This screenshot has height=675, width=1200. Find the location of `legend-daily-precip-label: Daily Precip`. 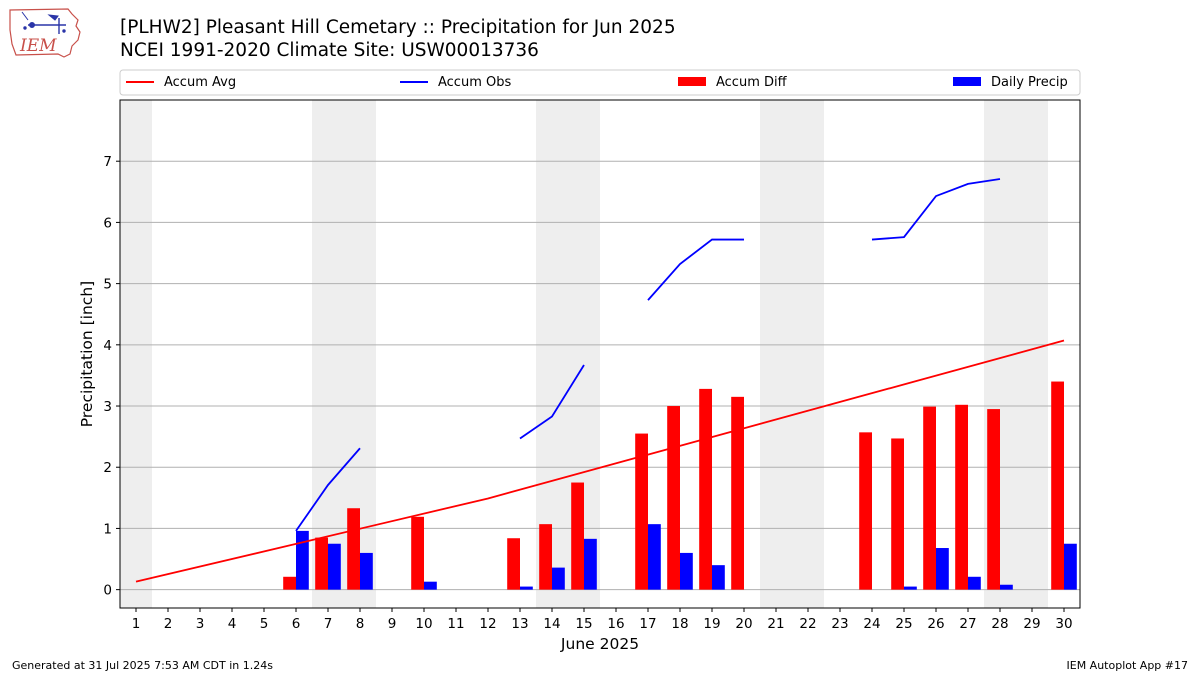

legend-daily-precip-label: Daily Precip is located at coordinates (1029, 82).